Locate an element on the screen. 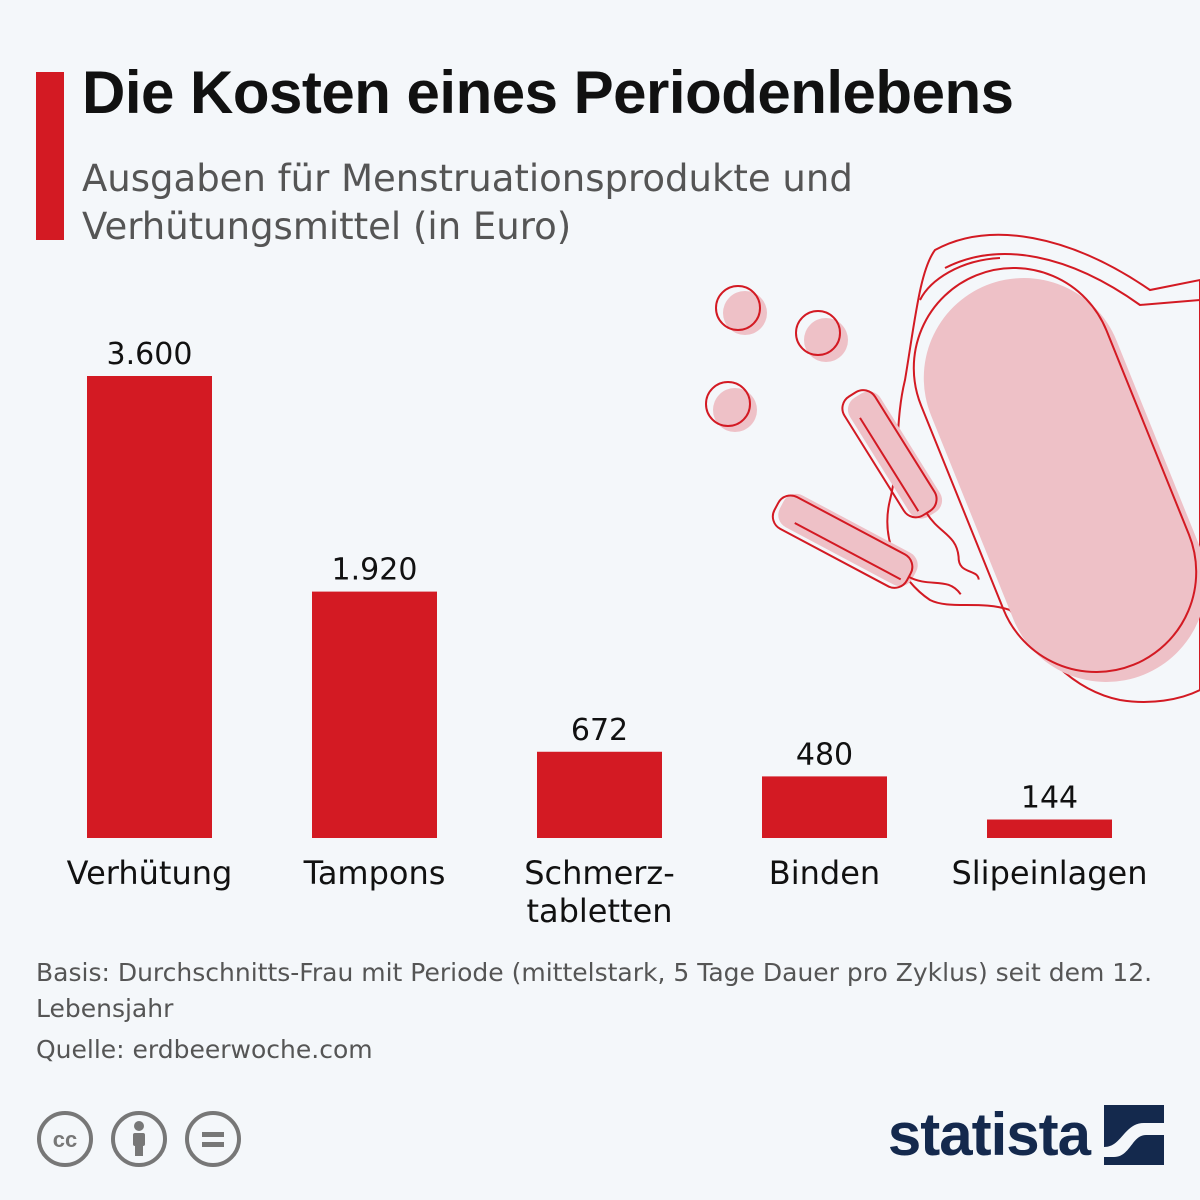  brand-name: statista is located at coordinates (989, 1134).